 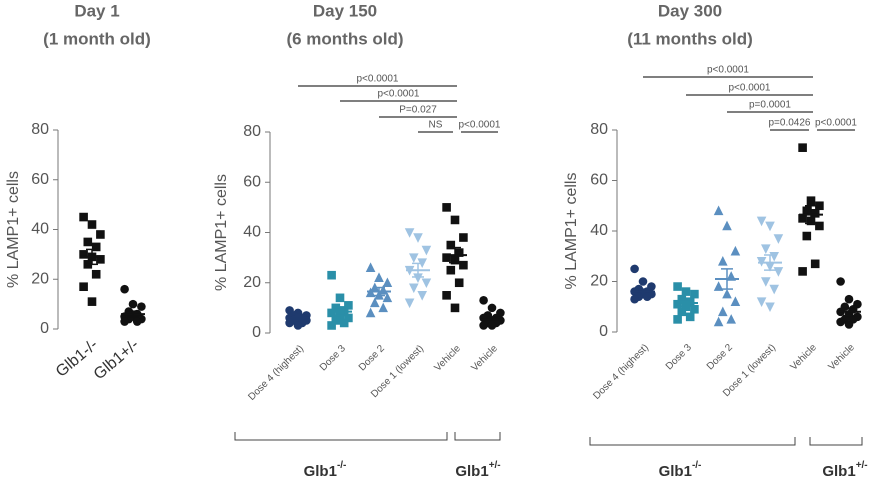 What do you see at coordinates (621, 372) in the screenshot?
I see `x-tick-label: Dose 4 (highest)` at bounding box center [621, 372].